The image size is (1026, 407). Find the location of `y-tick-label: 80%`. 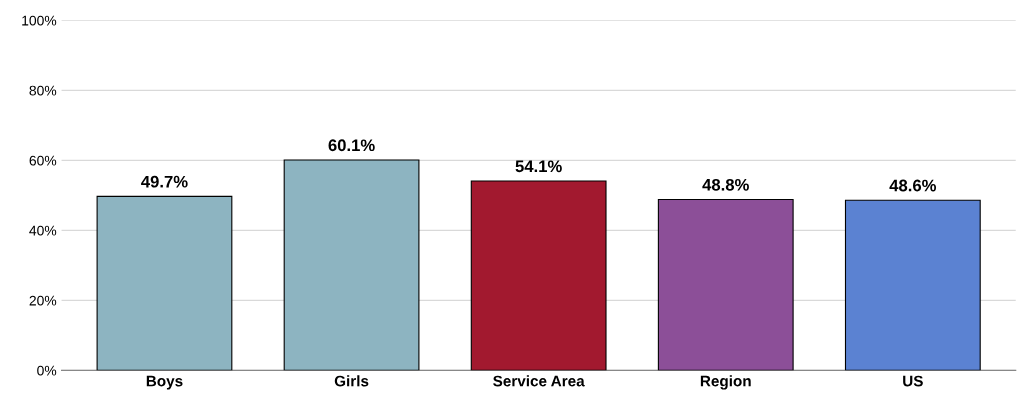

y-tick-label: 80% is located at coordinates (43, 90).